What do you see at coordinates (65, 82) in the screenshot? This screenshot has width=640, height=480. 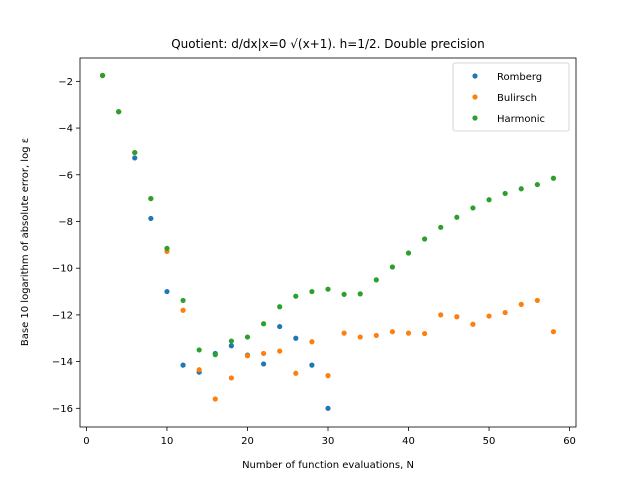 I see `y-tick-label: −2` at bounding box center [65, 82].